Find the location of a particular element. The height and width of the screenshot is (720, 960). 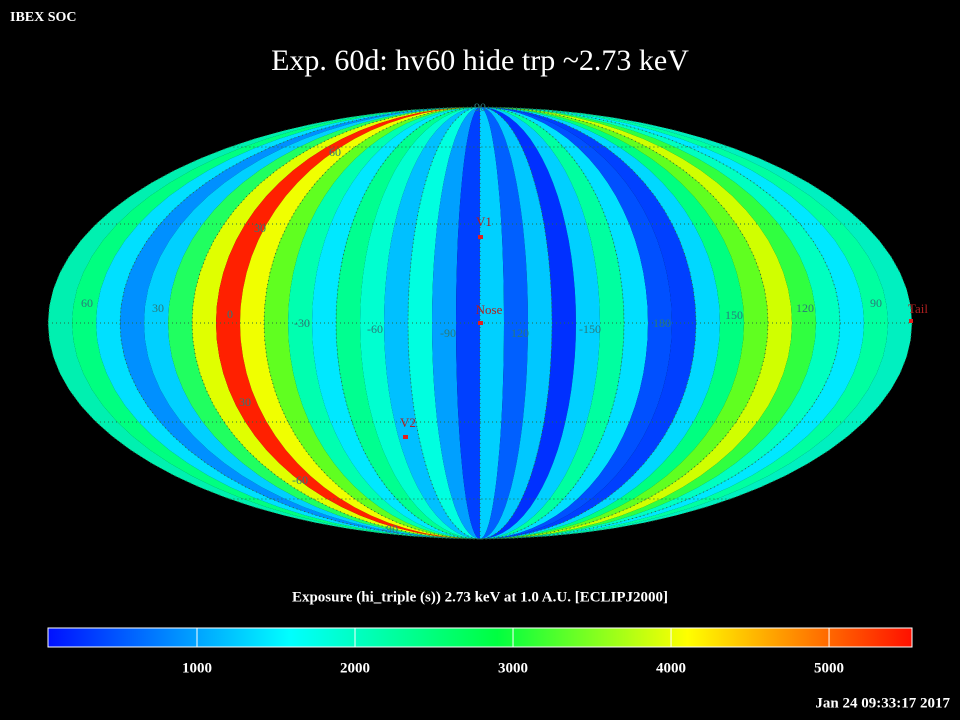

source: IBEX SOC is located at coordinates (43, 17).